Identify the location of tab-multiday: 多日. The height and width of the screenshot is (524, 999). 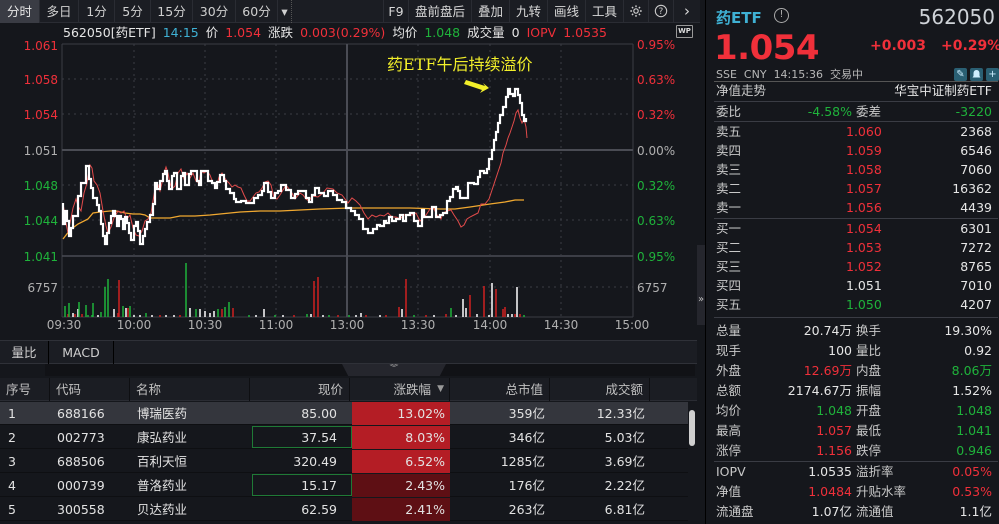
(59, 11).